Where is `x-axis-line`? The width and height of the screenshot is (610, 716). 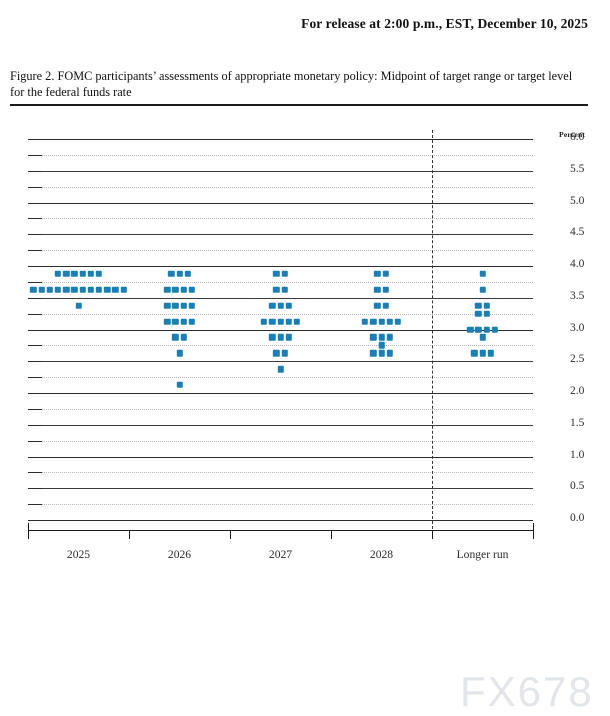
x-axis-line is located at coordinates (280, 530).